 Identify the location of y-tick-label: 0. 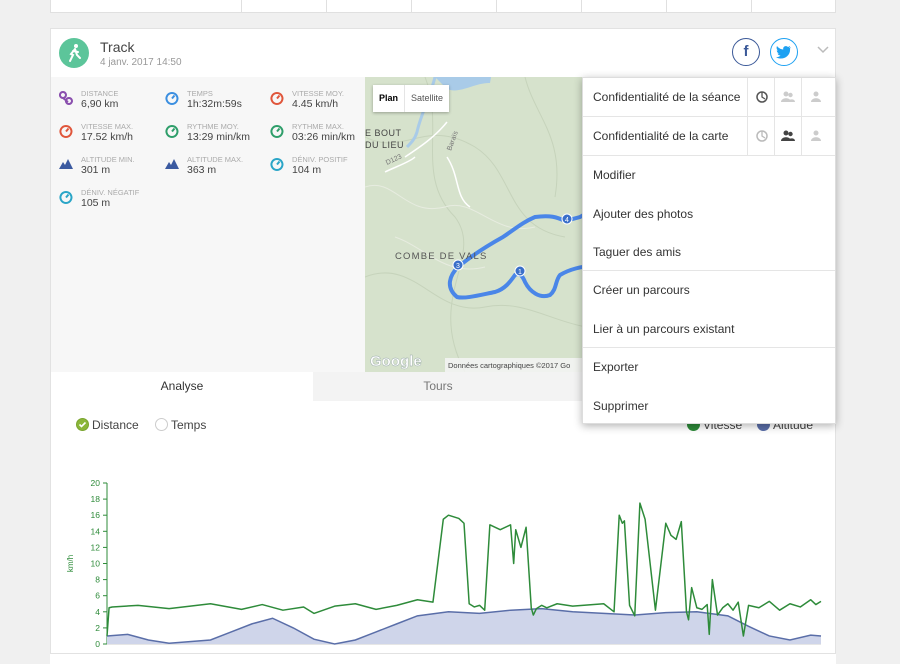
(97, 644).